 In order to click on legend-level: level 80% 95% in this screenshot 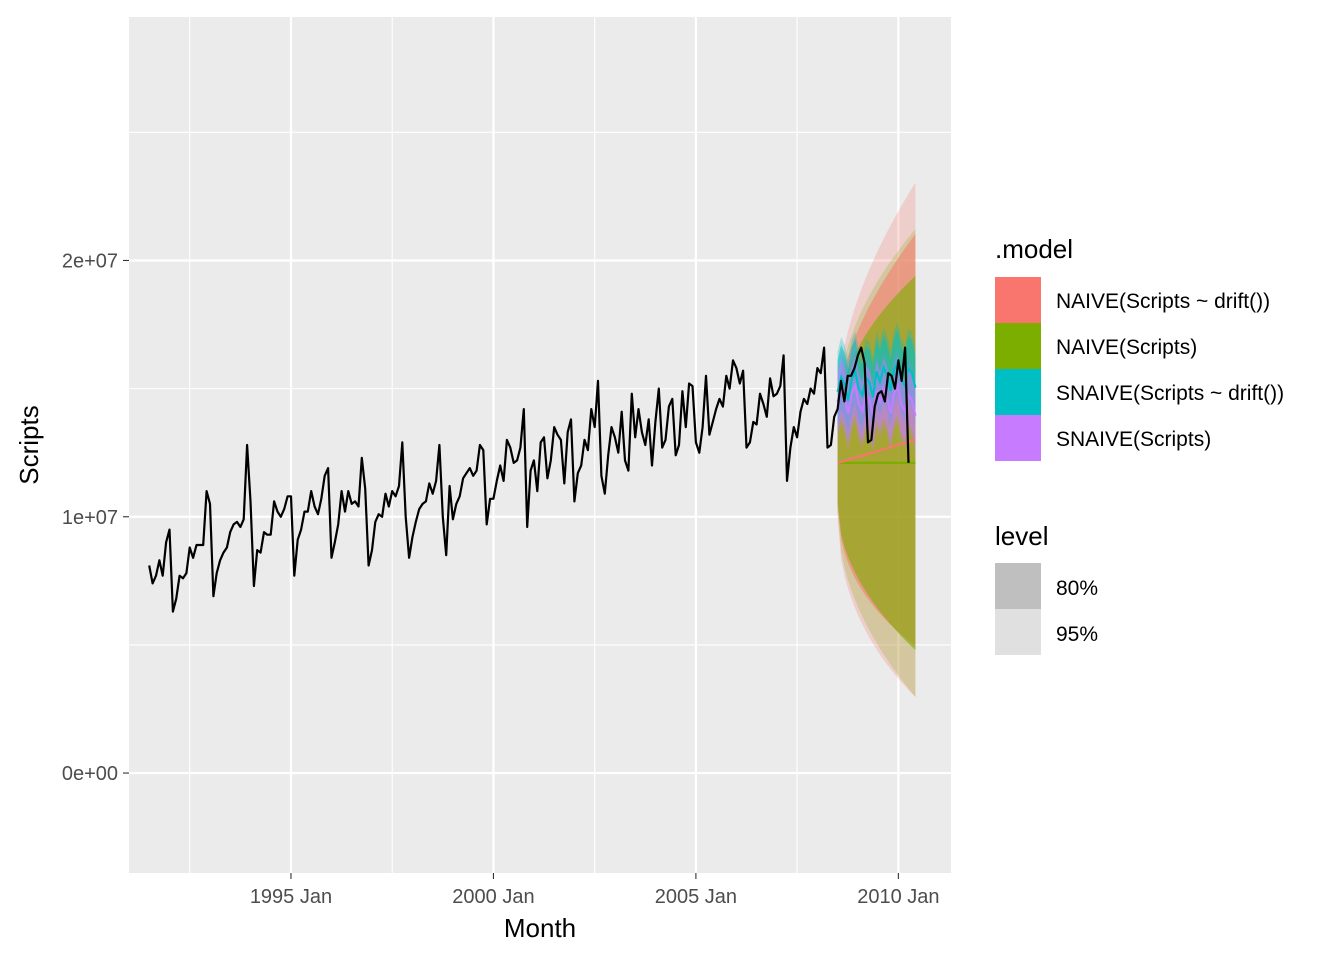, I will do `click(1046, 588)`.